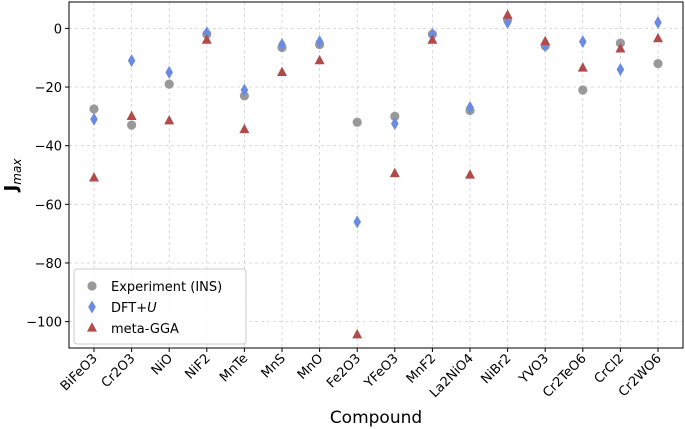 This screenshot has height=429, width=685. I want to click on y-tick-label: 0, so click(58, 29).